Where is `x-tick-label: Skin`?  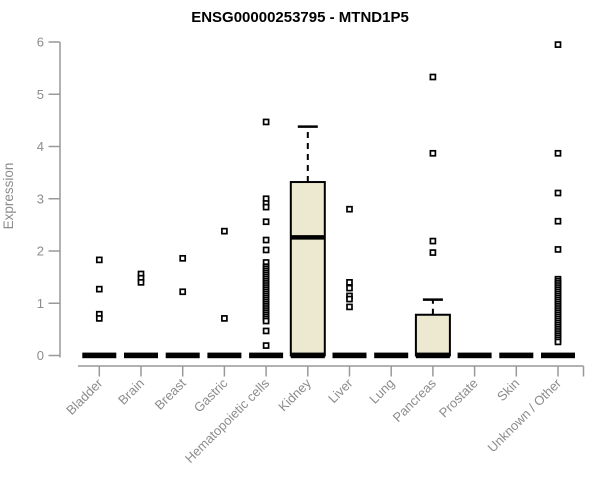 x-tick-label: Skin is located at coordinates (508, 390).